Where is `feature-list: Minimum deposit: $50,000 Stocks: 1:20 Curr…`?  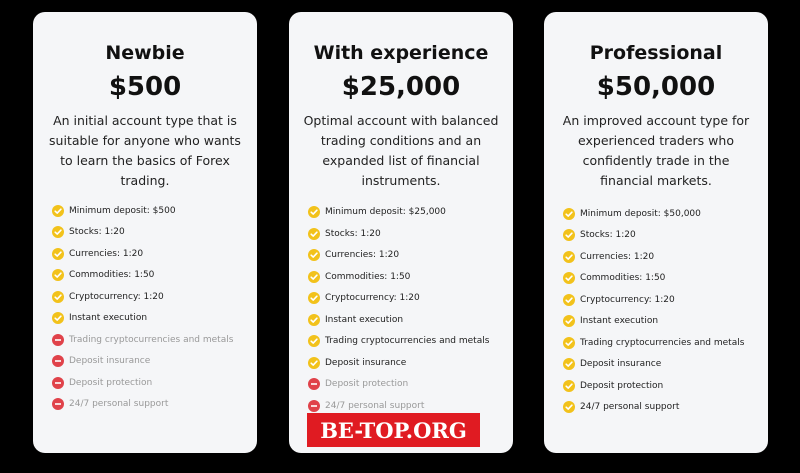 feature-list: Minimum deposit: $50,000 Stocks: 1:20 Curr… is located at coordinates (662, 310).